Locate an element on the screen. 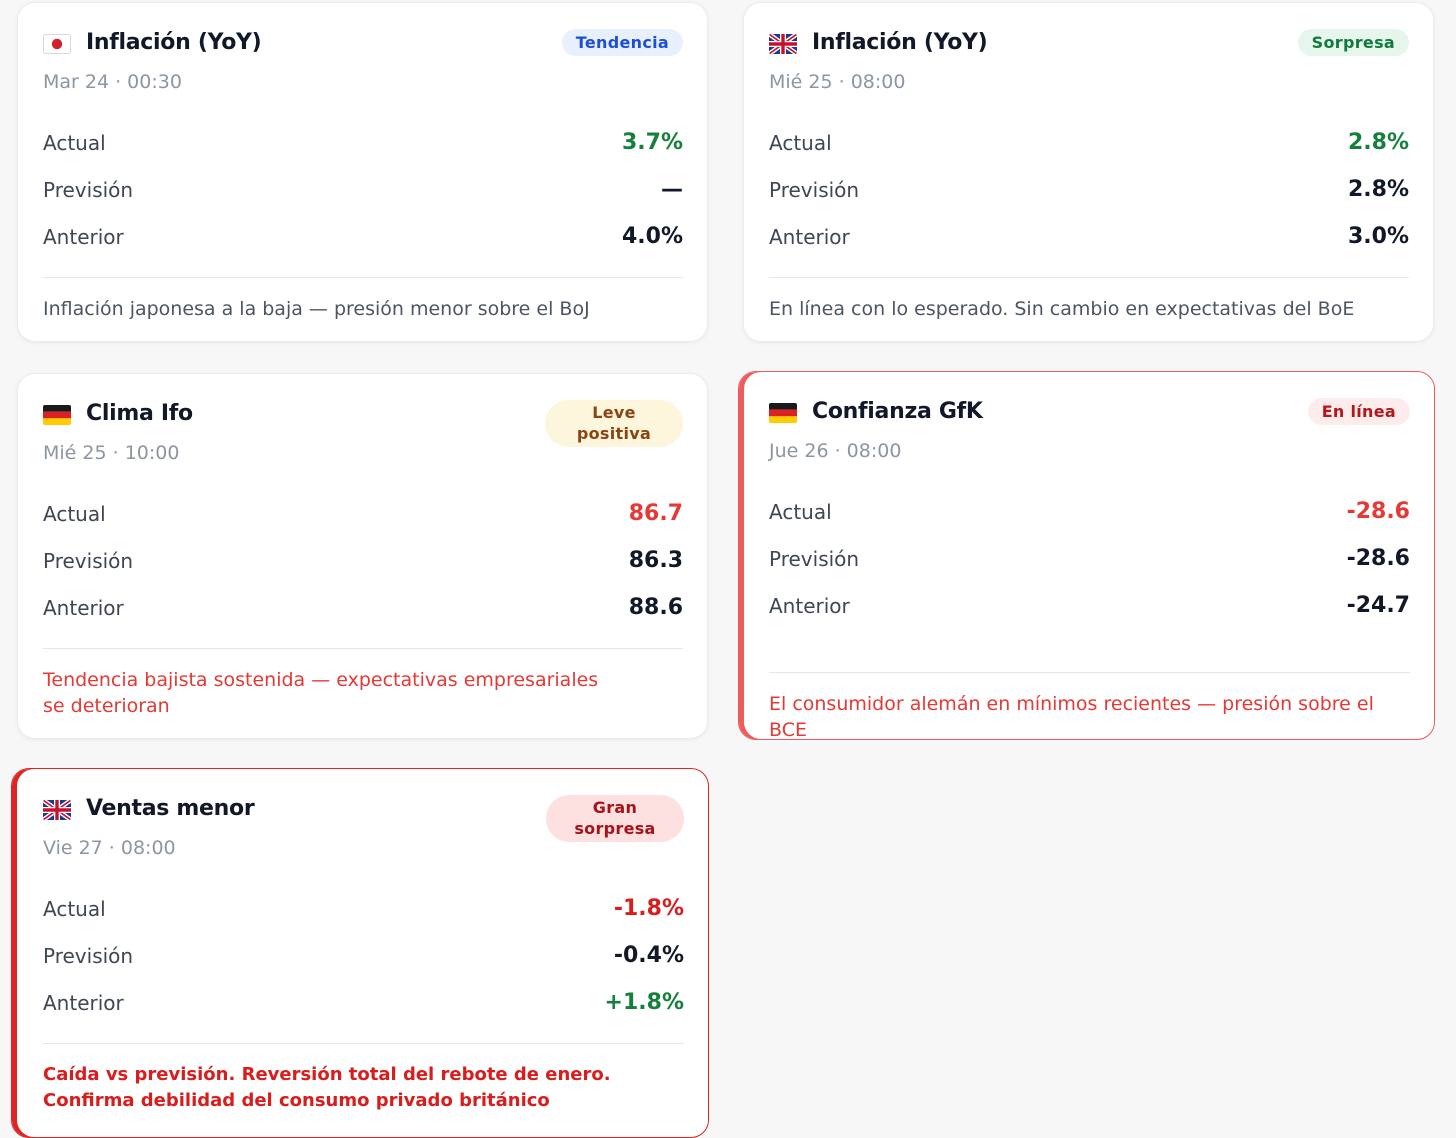 The height and width of the screenshot is (1138, 1456). actual-value: 2.8% is located at coordinates (1378, 142).